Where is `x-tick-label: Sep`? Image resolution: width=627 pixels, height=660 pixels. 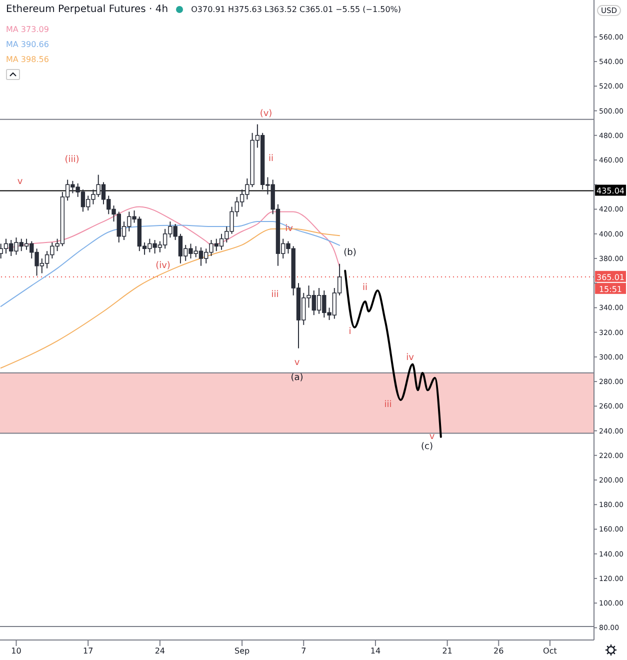
x-tick-label: Sep is located at coordinates (242, 651).